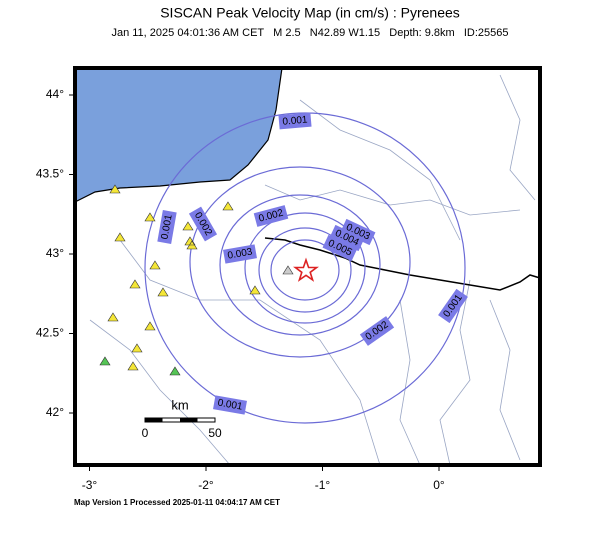 This screenshot has height=542, width=595. I want to click on lon-tick-label: 0°, so click(439, 485).